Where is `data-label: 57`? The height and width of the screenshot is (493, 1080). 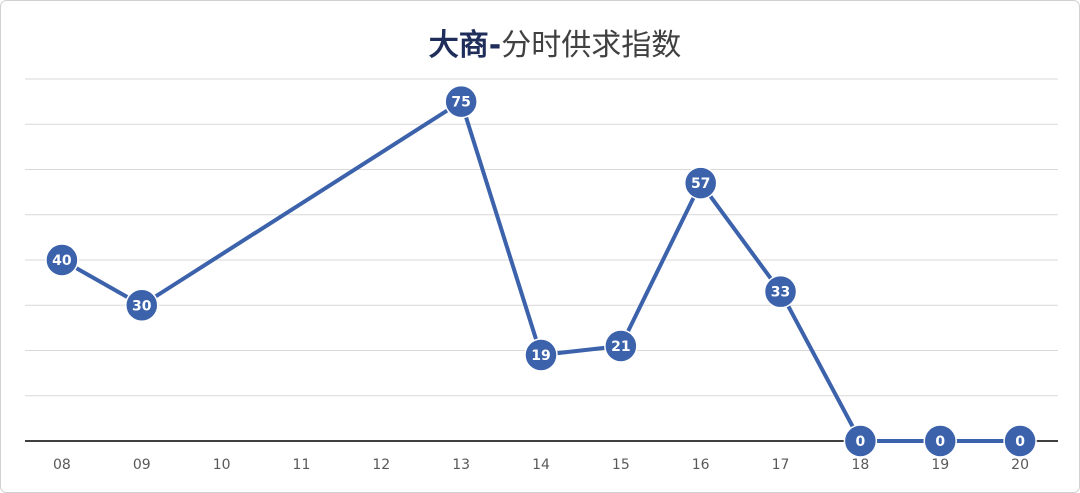
data-label: 57 is located at coordinates (700, 184).